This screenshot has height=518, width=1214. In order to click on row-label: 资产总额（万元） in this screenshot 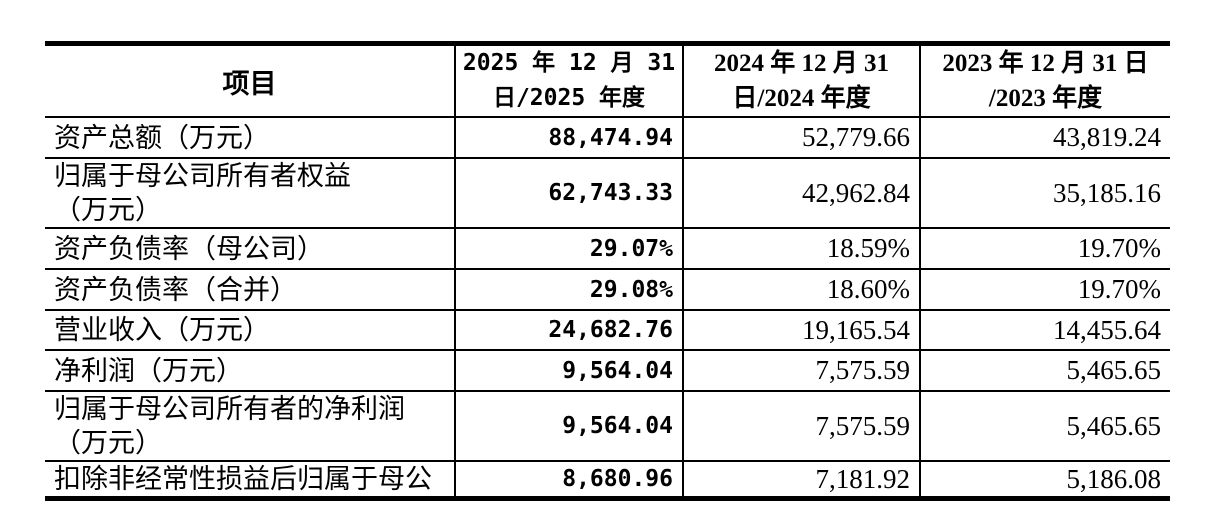, I will do `click(250, 137)`.